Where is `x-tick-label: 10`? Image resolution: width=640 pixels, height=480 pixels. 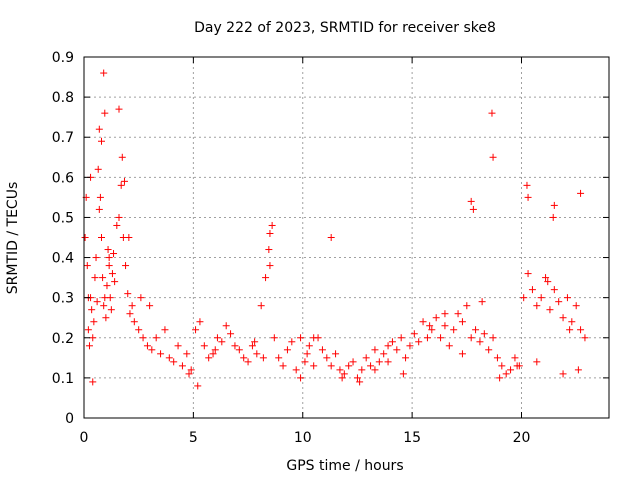 x-tick-label: 10 is located at coordinates (303, 438).